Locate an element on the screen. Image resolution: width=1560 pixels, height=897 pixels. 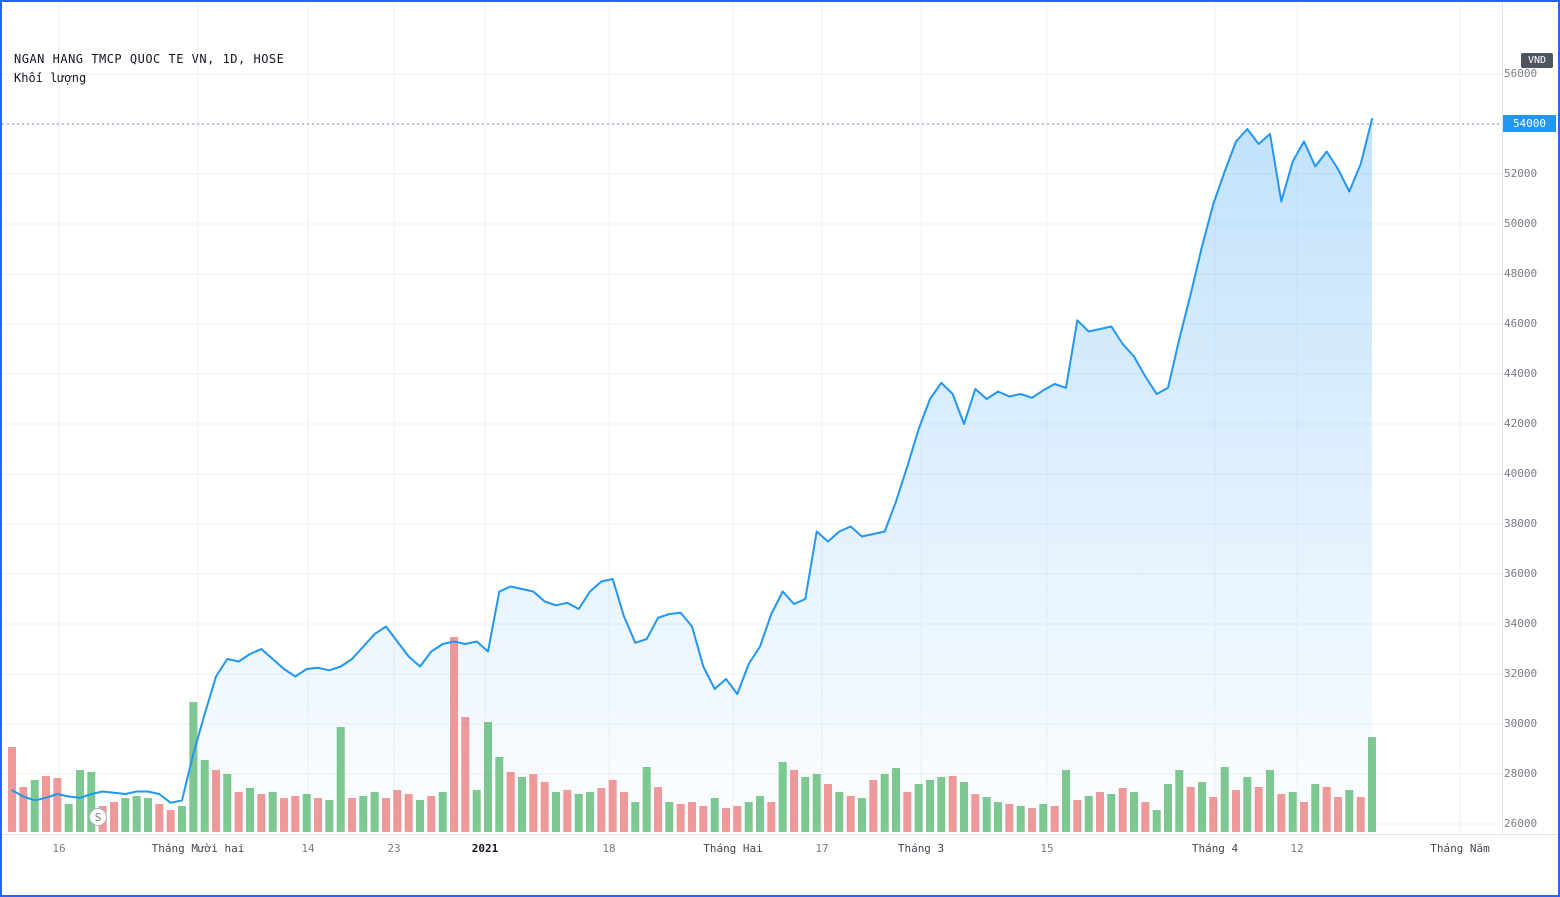
last-price-badge: 54000 is located at coordinates (1529, 123).